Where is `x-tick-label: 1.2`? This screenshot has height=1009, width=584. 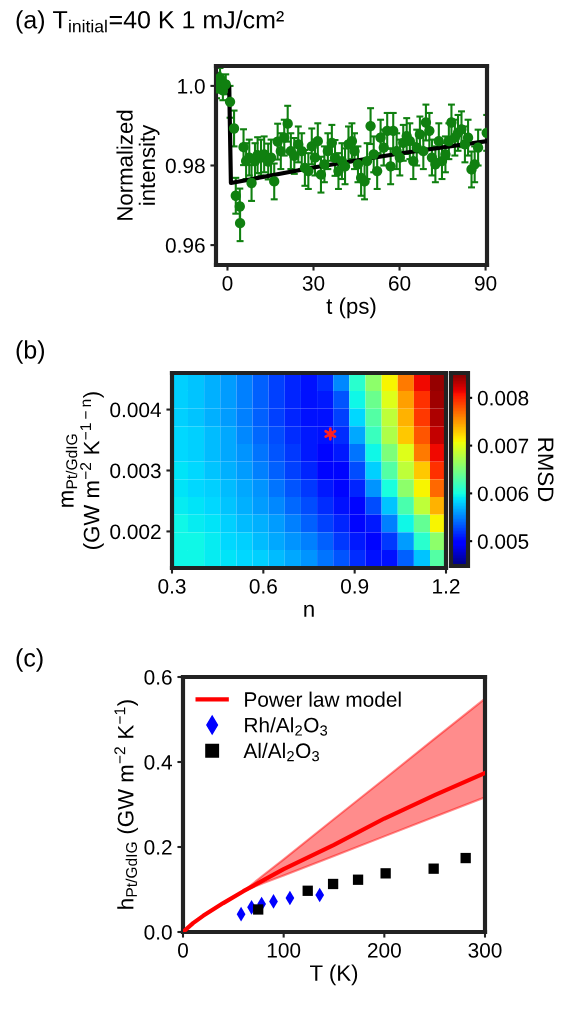 x-tick-label: 1.2 is located at coordinates (446, 586).